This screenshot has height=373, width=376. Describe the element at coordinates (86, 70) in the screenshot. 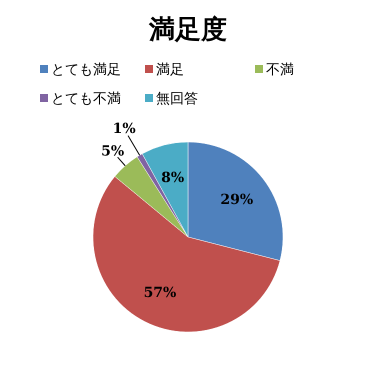

I see `legend-label: とても満足` at that location.